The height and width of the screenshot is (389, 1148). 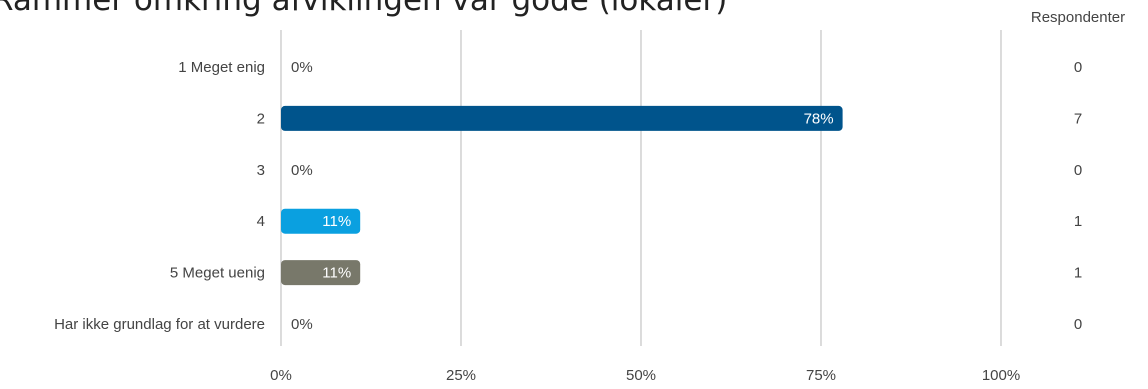 I want to click on category-label: 2, so click(x=261, y=118).